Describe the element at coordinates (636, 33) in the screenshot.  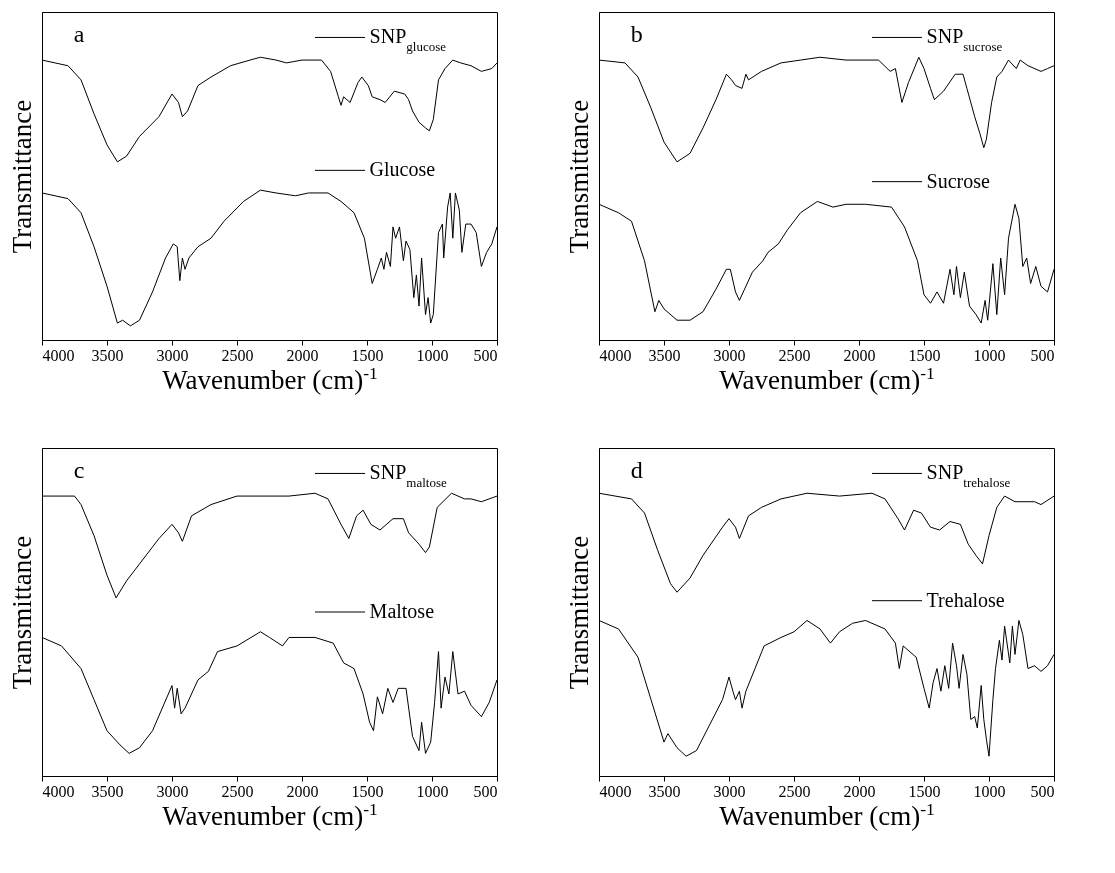
I see `text: b` at that location.